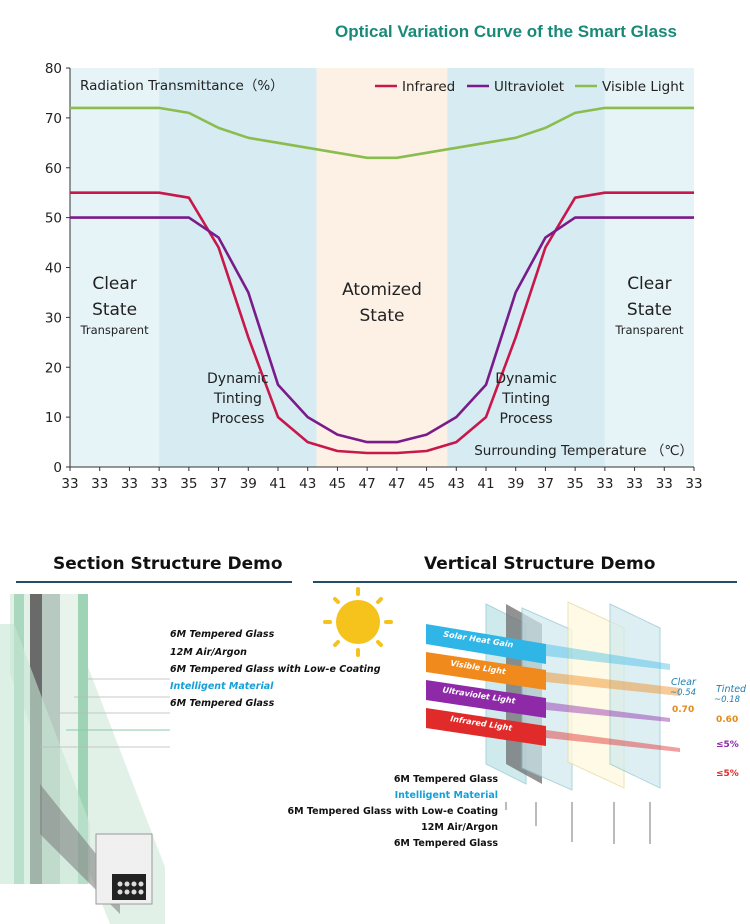 The height and width of the screenshot is (924, 750). Describe the element at coordinates (731, 689) in the screenshot. I see `tinted-heading: Tinted` at that location.